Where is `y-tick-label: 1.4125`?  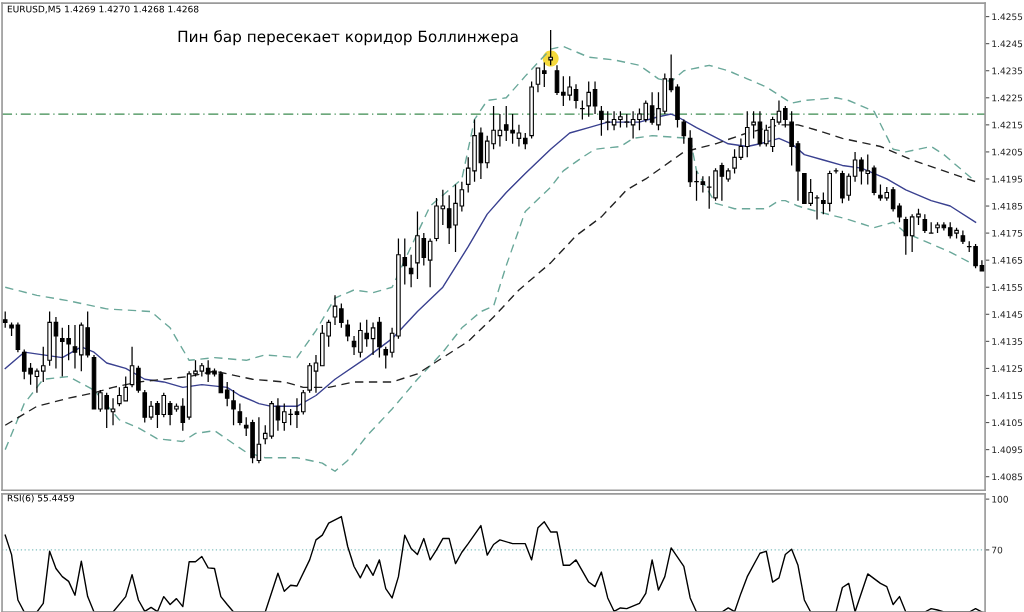 y-tick-label: 1.4125 is located at coordinates (1007, 368).